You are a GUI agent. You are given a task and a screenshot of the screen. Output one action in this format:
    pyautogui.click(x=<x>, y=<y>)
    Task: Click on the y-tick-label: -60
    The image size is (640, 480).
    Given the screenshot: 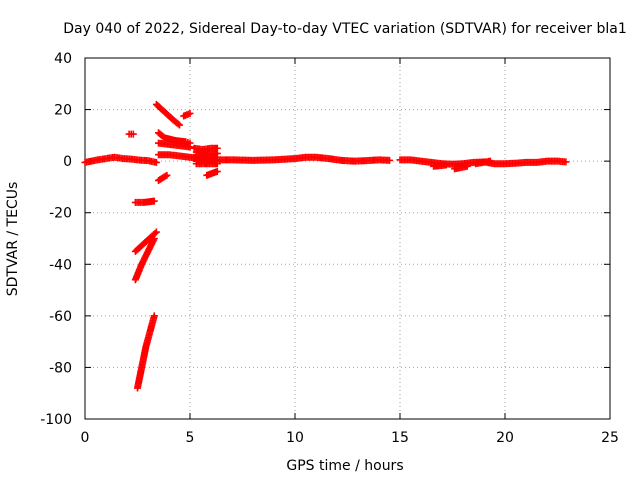 What is the action you would take?
    pyautogui.click(x=60, y=317)
    